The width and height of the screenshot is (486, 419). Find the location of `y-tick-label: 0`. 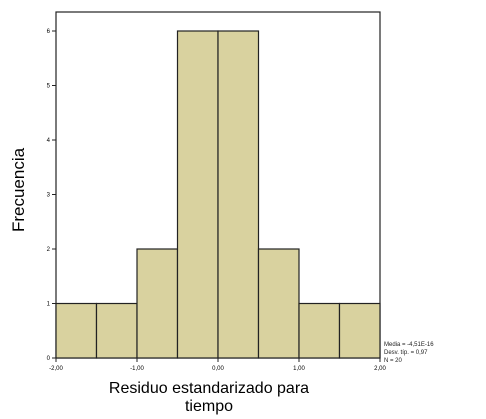

y-tick-label: 0 is located at coordinates (49, 359).